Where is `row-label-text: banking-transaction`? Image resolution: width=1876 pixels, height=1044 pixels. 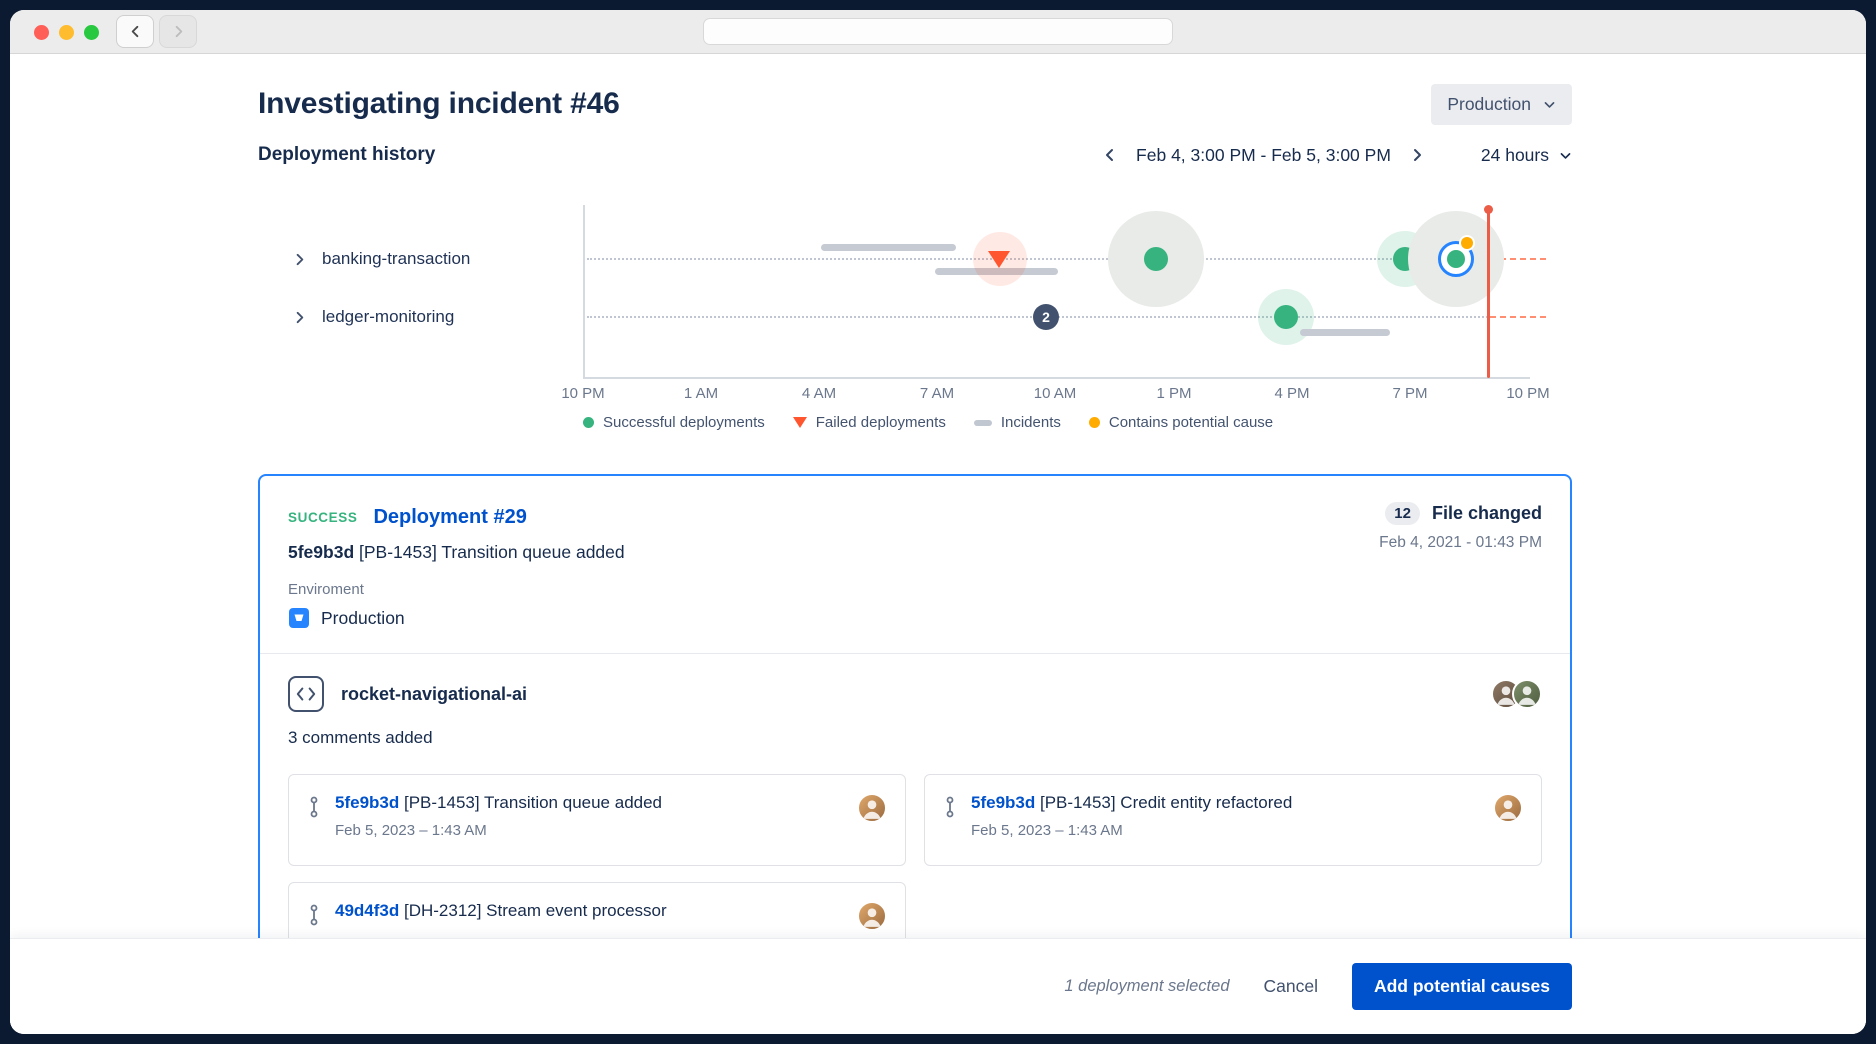 row-label-text: banking-transaction is located at coordinates (396, 258).